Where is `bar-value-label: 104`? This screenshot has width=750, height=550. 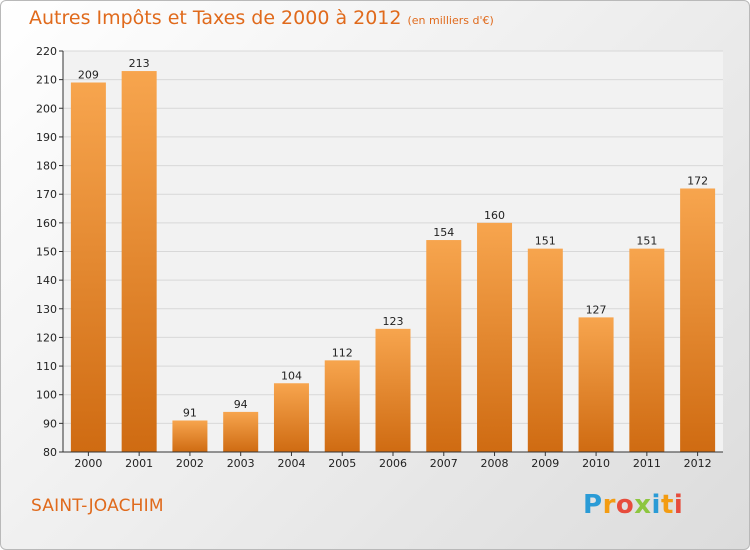
bar-value-label: 104 is located at coordinates (291, 375).